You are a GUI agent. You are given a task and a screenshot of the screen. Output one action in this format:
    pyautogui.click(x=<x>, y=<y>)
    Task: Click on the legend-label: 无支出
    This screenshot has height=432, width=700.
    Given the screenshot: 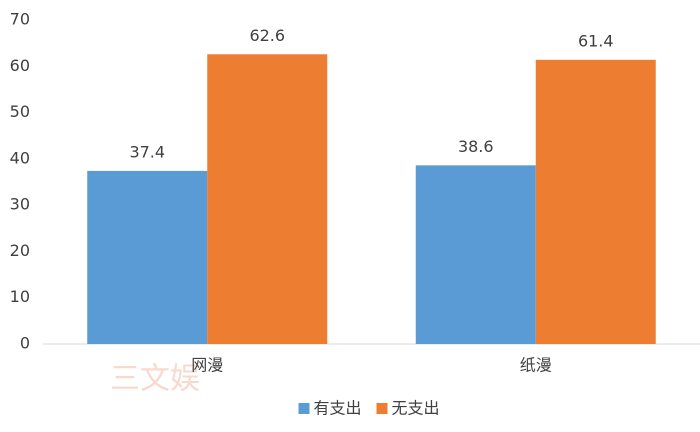 What is the action you would take?
    pyautogui.click(x=416, y=408)
    